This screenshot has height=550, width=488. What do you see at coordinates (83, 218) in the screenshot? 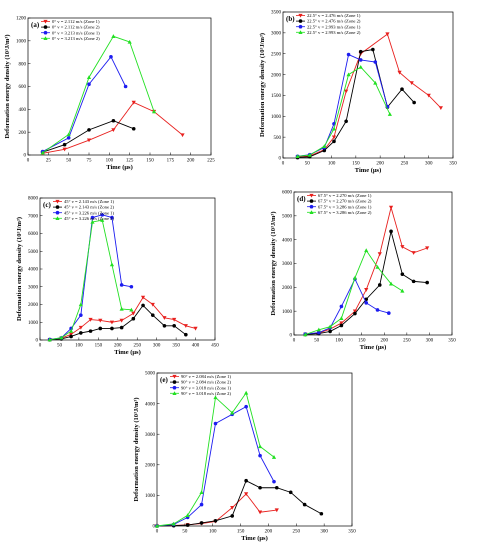
I see `legend-entry-4: 45° v = 3.226 m/s (Zone 2)` at bounding box center [83, 218].